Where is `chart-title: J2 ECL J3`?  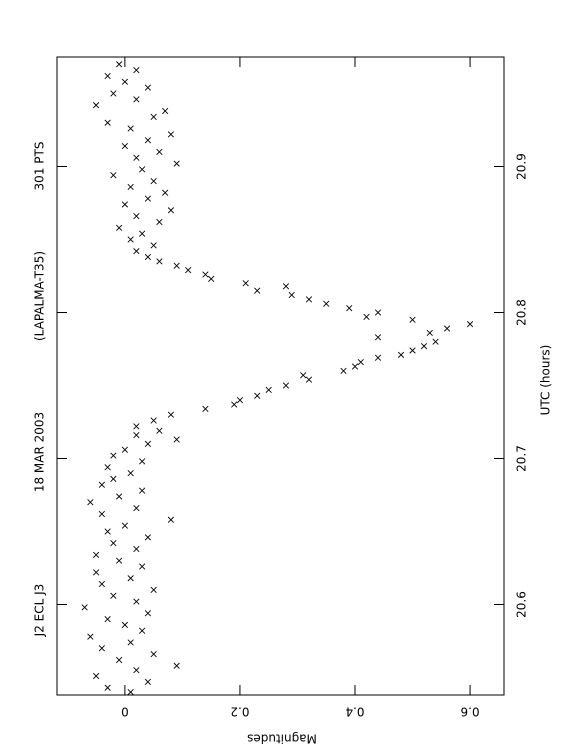
chart-title: J2 ECL J3 is located at coordinates (40, 611).